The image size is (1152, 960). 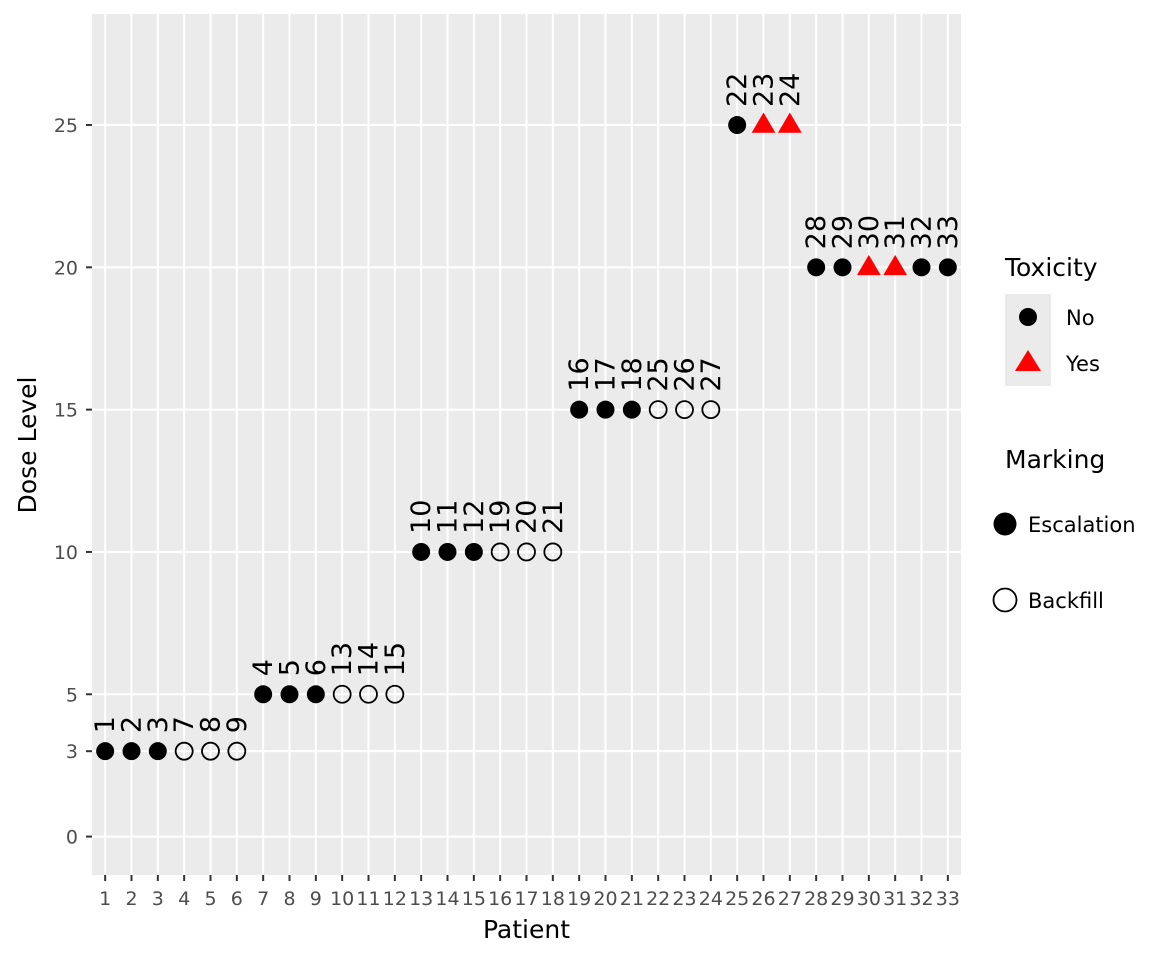 What do you see at coordinates (342, 899) in the screenshot?
I see `x-tick-label: 10` at bounding box center [342, 899].